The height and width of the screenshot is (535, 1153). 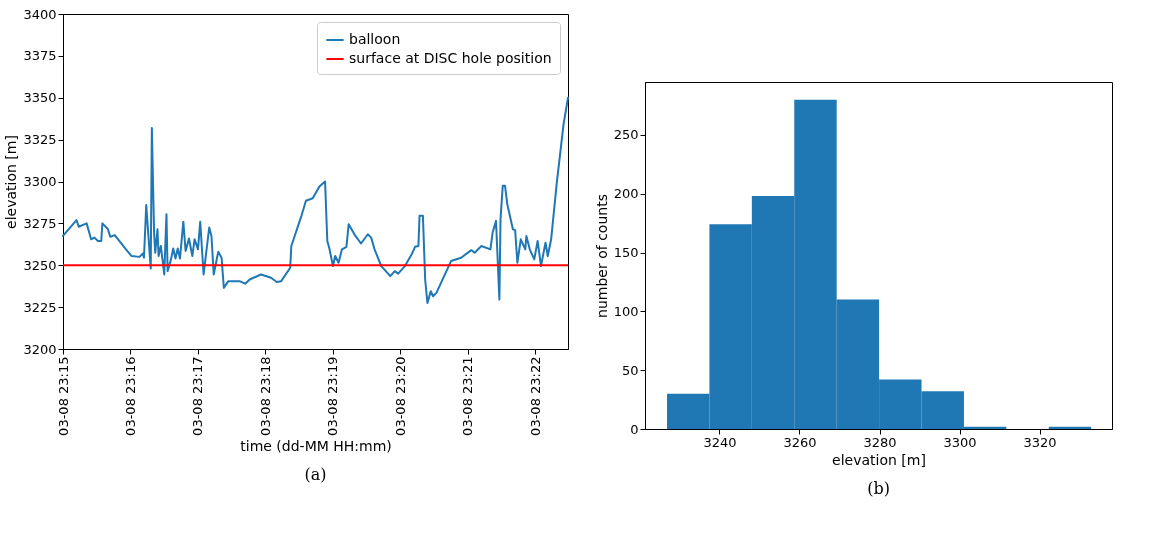 What do you see at coordinates (40, 349) in the screenshot?
I see `y-tick-label: 3200` at bounding box center [40, 349].